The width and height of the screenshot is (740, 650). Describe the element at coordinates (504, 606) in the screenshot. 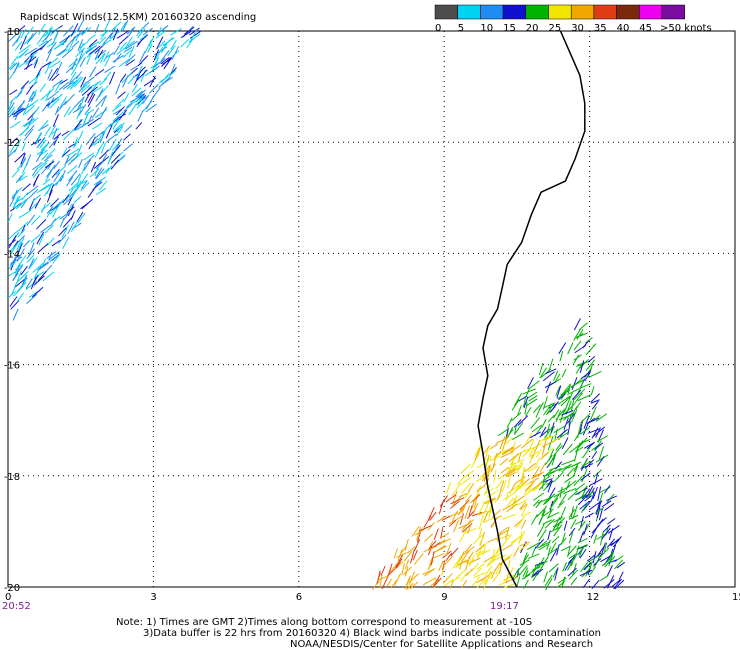

I see `time-label-center: 19:17` at that location.